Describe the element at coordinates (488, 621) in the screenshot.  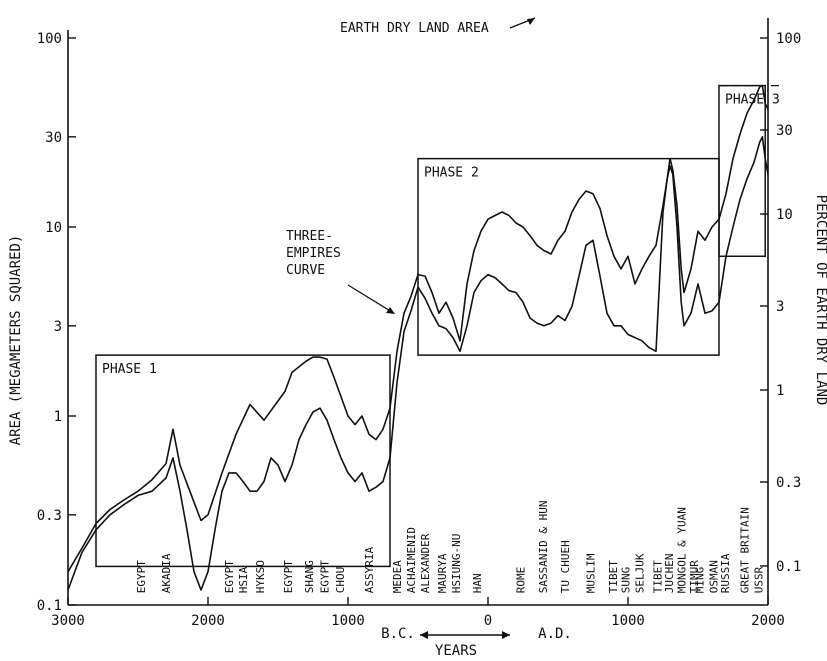
I see `x-tick-label: 0` at that location.